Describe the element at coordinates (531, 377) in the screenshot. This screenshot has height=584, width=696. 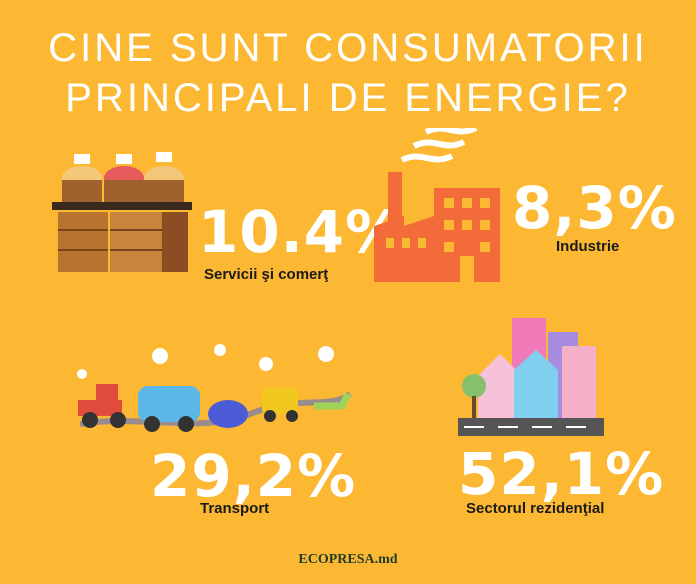
I see `residential-illustration` at that location.